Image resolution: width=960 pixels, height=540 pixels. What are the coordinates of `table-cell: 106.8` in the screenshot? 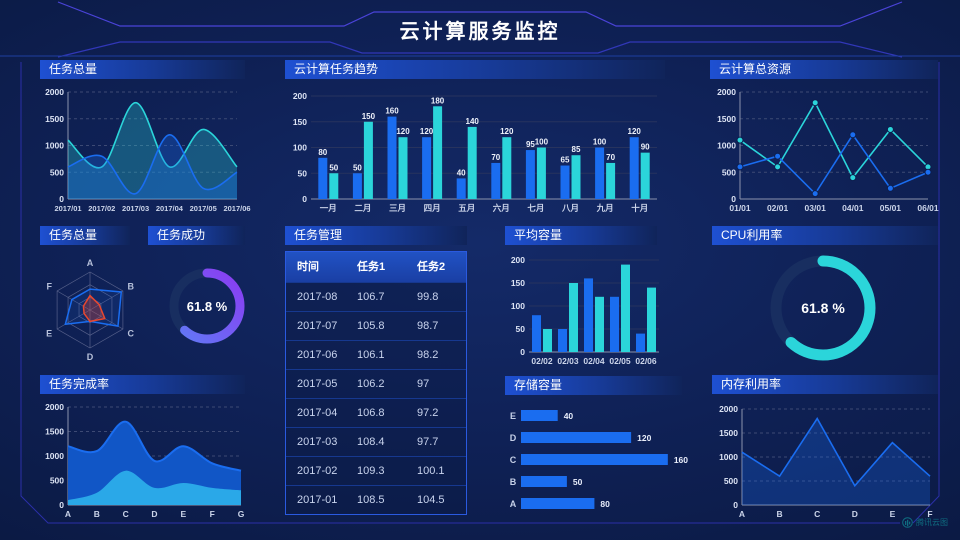 It's located at (371, 413).